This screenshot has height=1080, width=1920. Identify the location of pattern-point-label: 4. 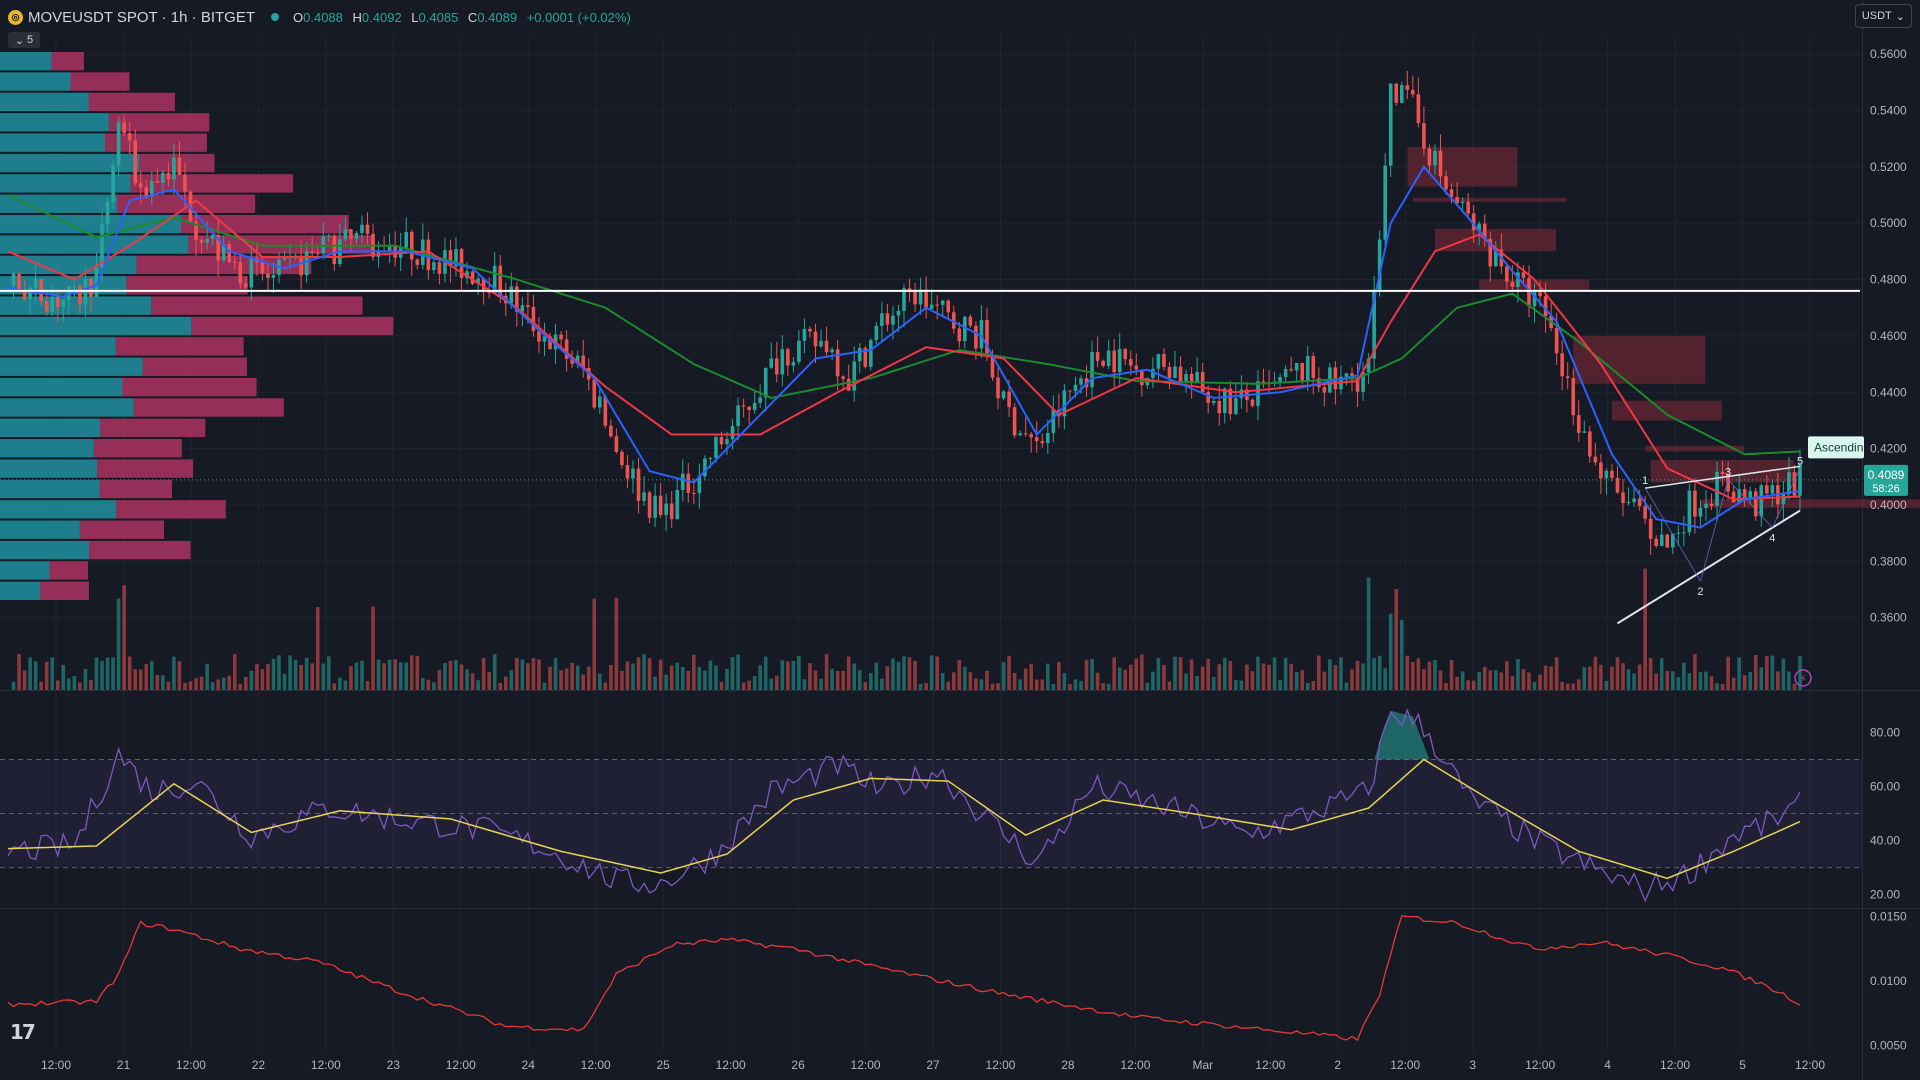
(1772, 539).